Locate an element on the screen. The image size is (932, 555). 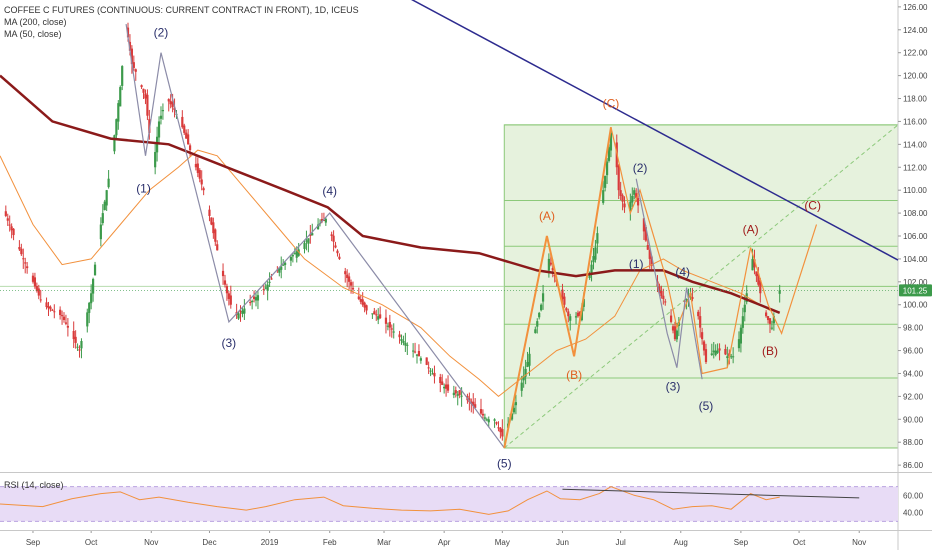
last-price-tag-bg is located at coordinates (915, 290).